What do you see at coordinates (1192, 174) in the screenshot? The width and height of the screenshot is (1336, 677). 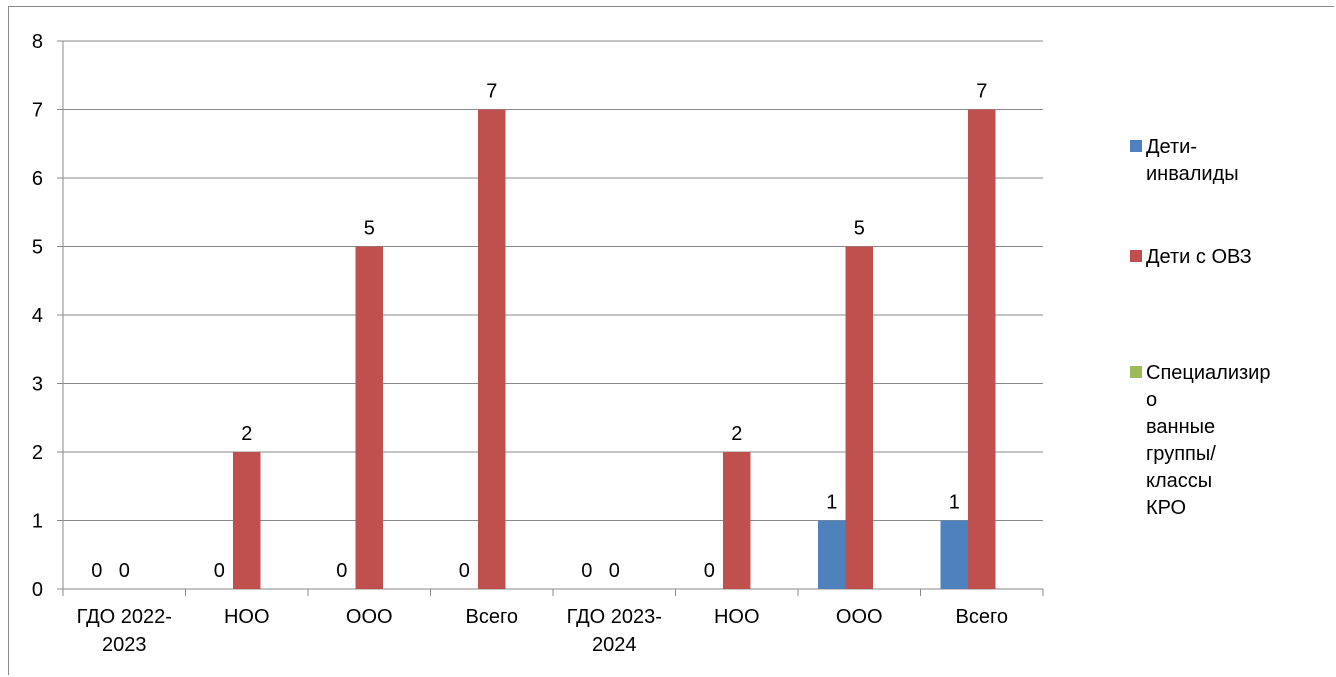 I see `legend-label-line: инвалиды` at bounding box center [1192, 174].